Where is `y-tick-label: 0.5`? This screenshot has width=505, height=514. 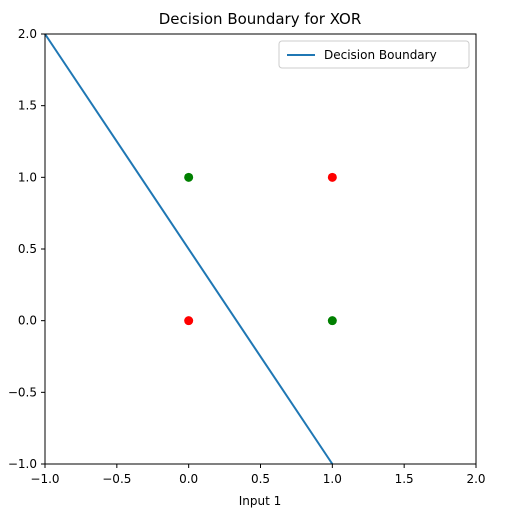 y-tick-label: 0.5 is located at coordinates (27, 249).